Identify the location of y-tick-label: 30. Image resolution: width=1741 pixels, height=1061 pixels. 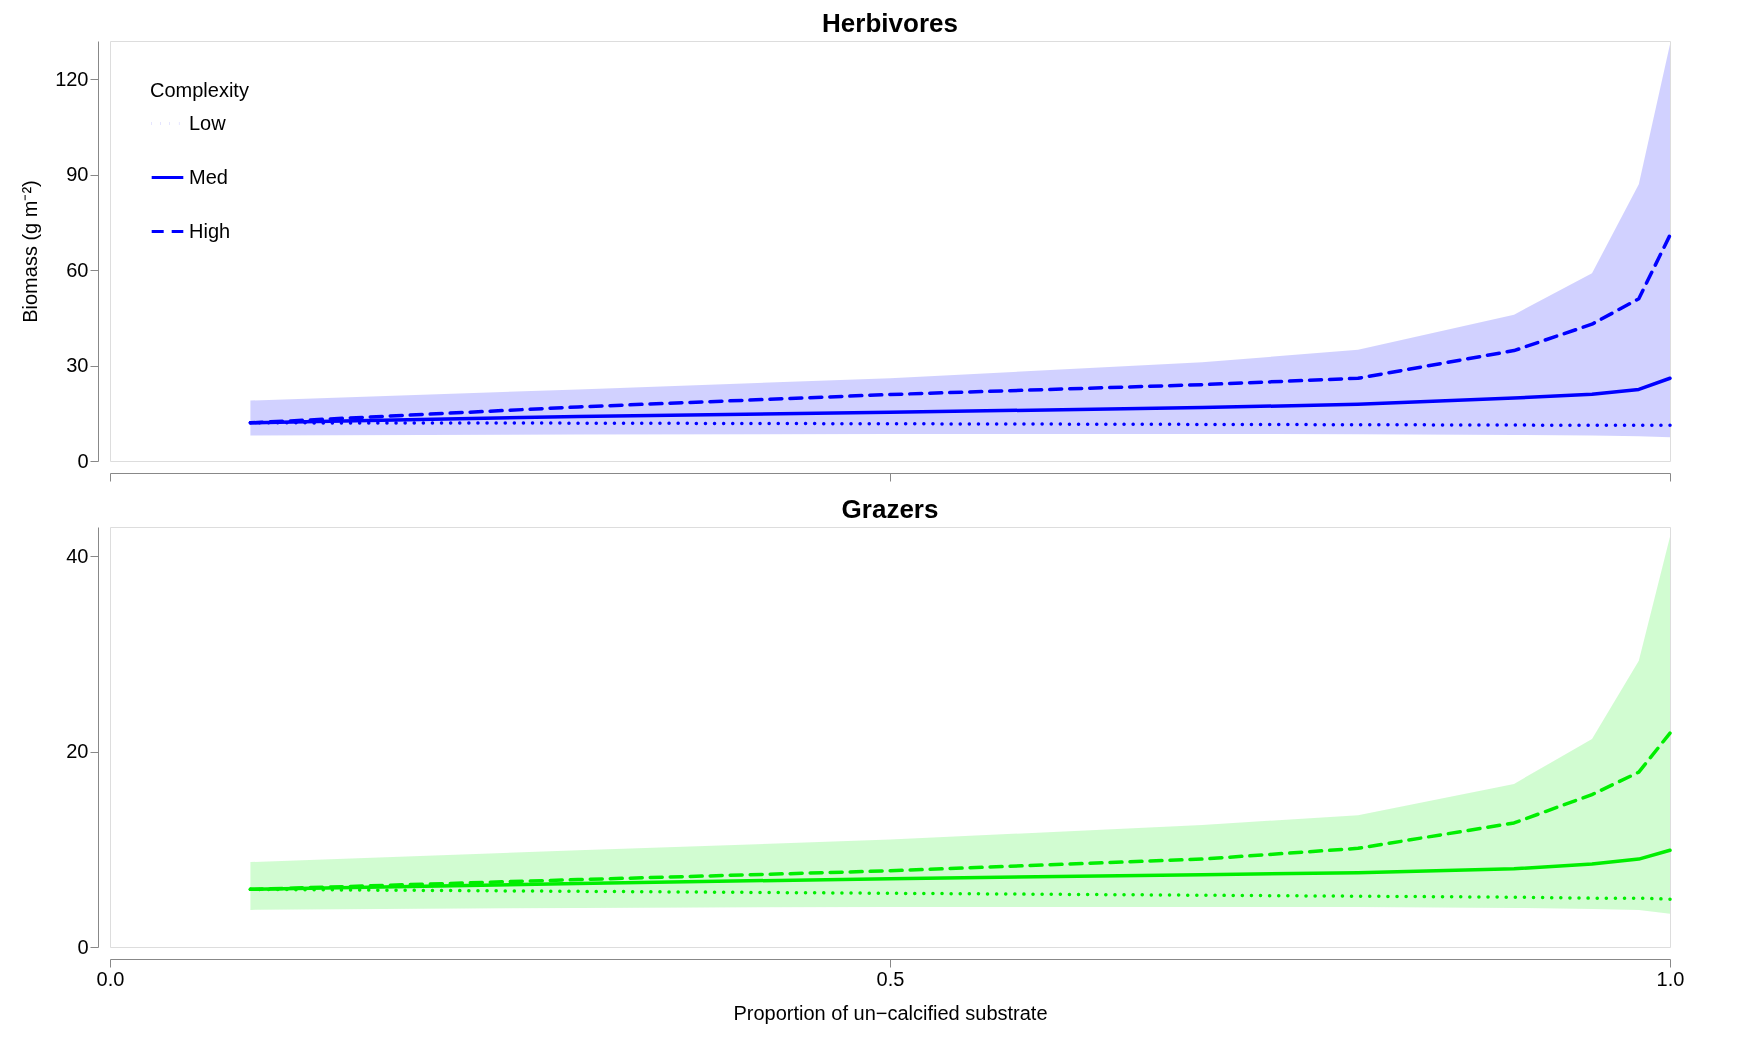
(77, 365).